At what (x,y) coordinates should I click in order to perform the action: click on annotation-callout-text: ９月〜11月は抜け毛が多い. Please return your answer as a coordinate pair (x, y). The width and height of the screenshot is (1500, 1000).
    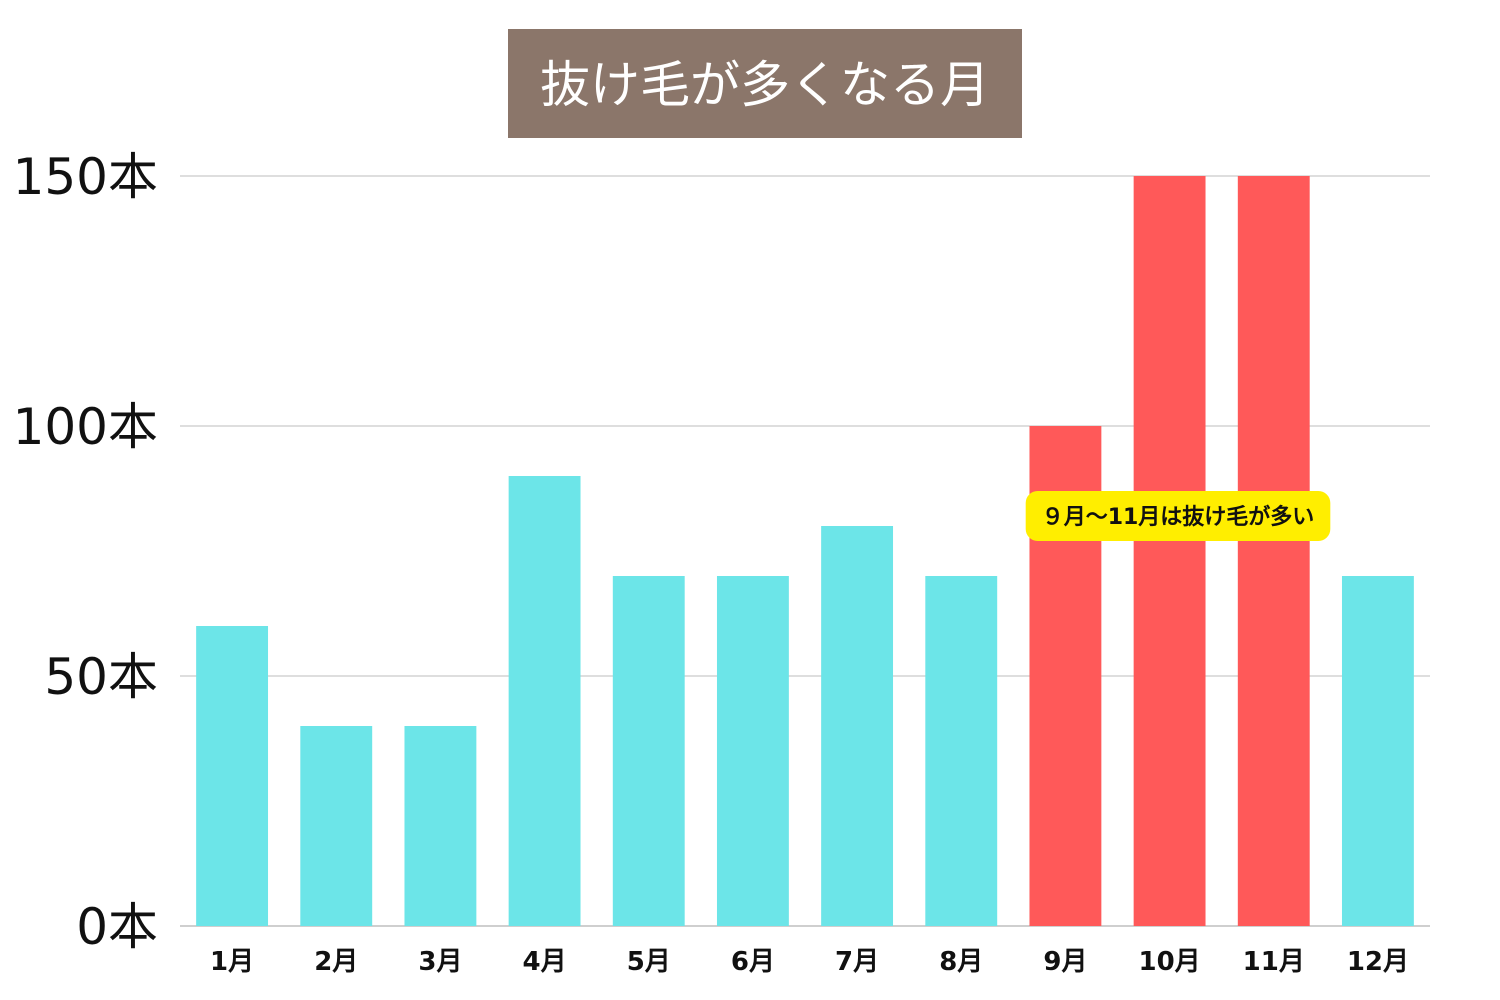
    Looking at the image, I should click on (1178, 517).